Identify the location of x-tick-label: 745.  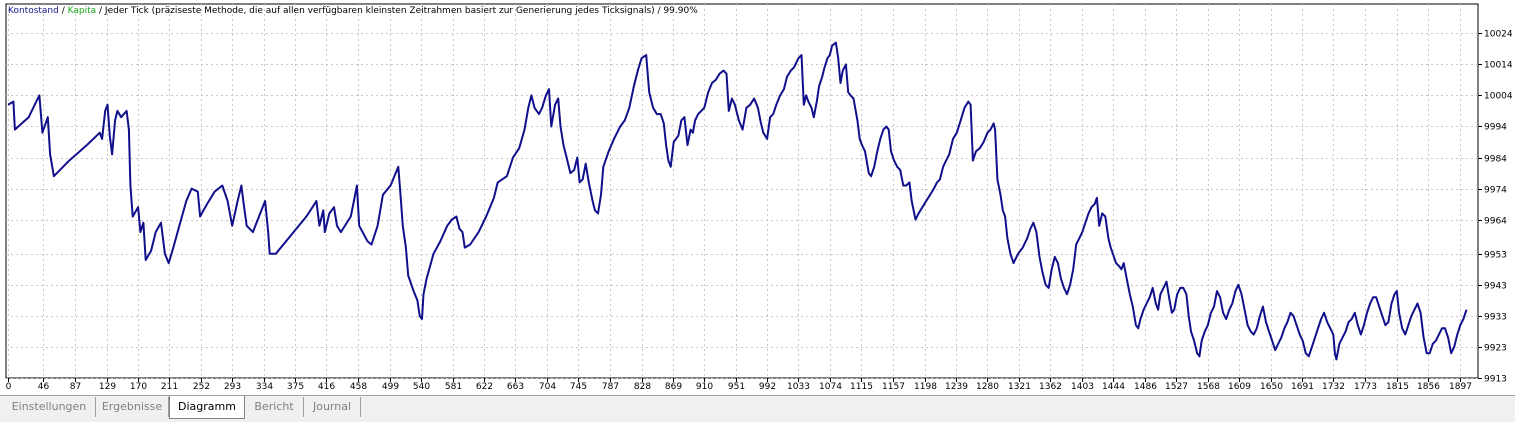
(578, 387).